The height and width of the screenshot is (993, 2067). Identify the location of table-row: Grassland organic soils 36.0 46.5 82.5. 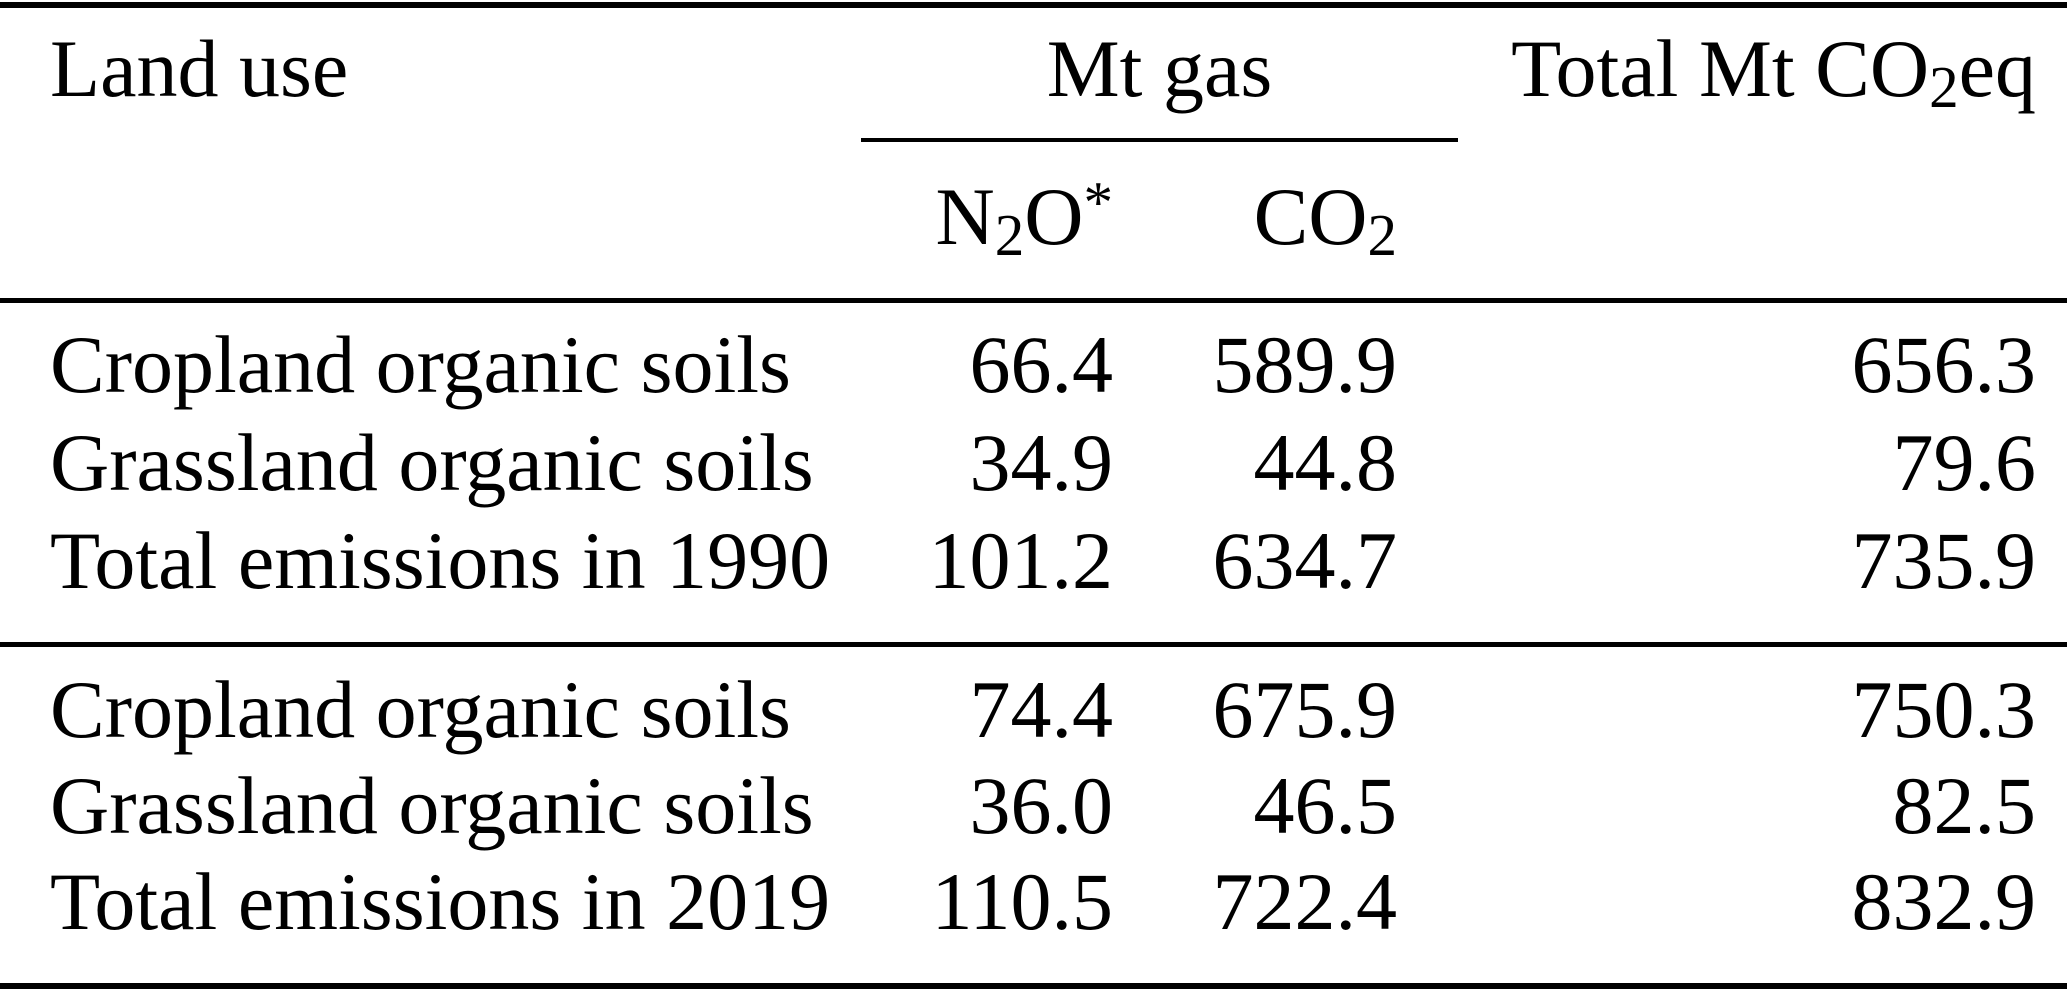
(1033, 806).